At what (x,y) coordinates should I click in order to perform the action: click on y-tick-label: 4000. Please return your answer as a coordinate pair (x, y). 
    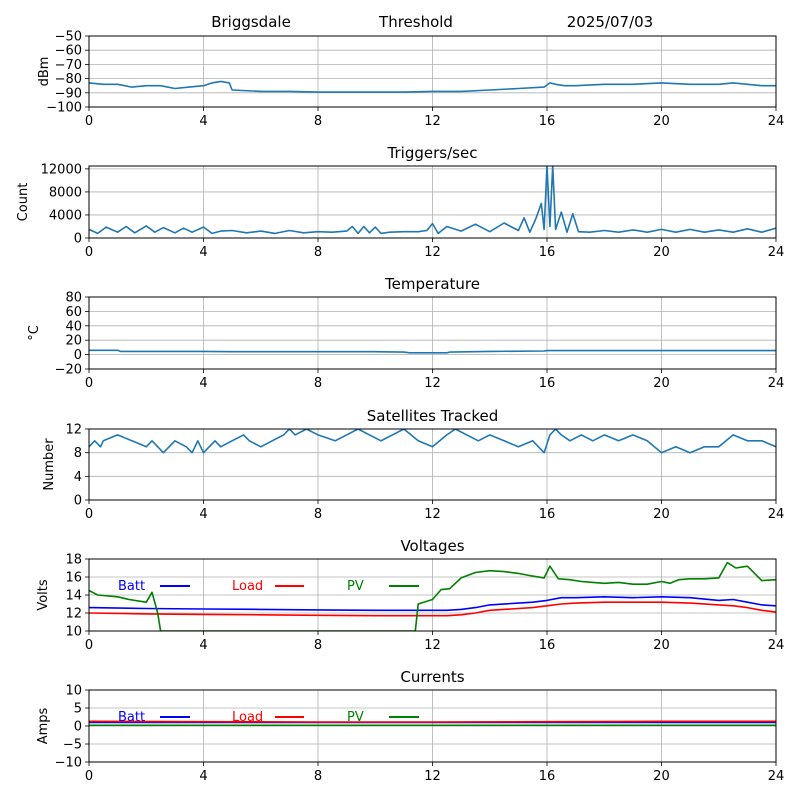
    Looking at the image, I should click on (65, 215).